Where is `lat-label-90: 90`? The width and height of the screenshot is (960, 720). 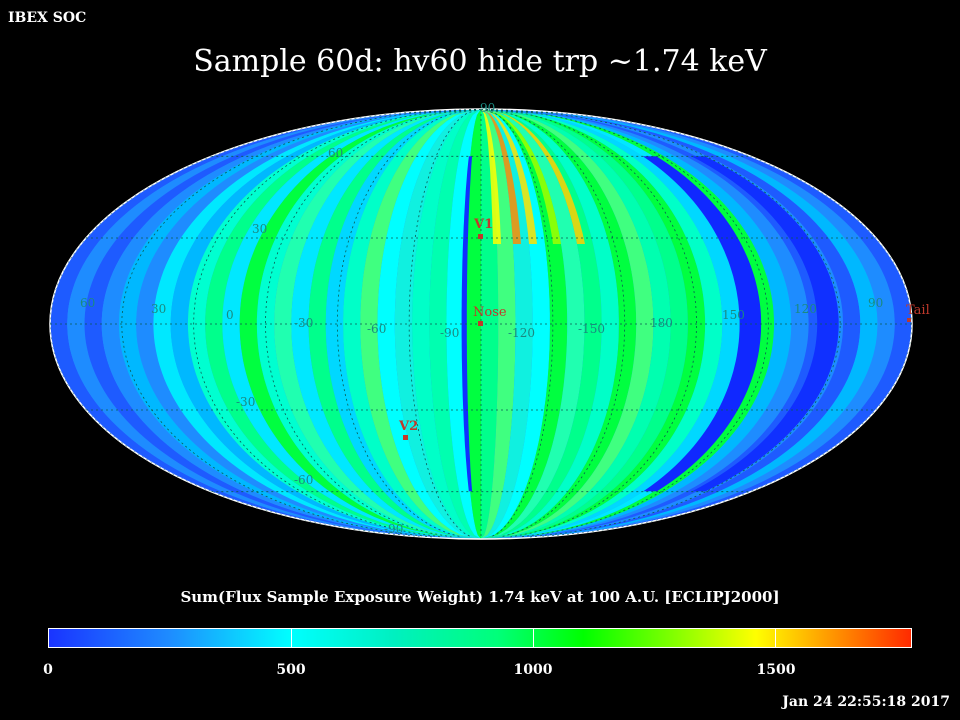
lat-label-90: 90 is located at coordinates (487, 108).